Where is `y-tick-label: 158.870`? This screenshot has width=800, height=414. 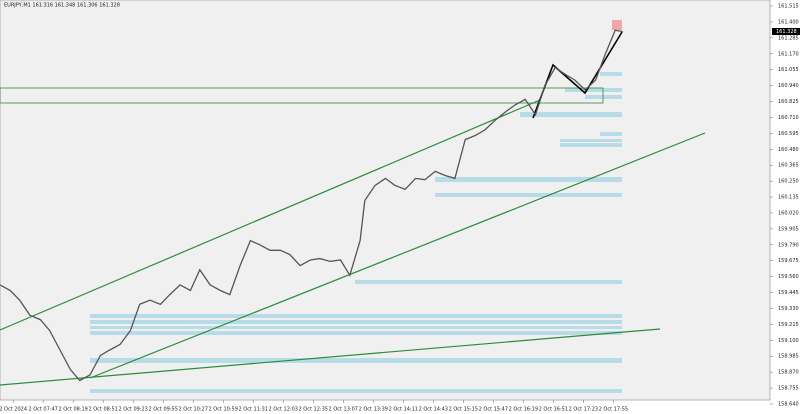
y-tick-label: 158.870 is located at coordinates (788, 373).